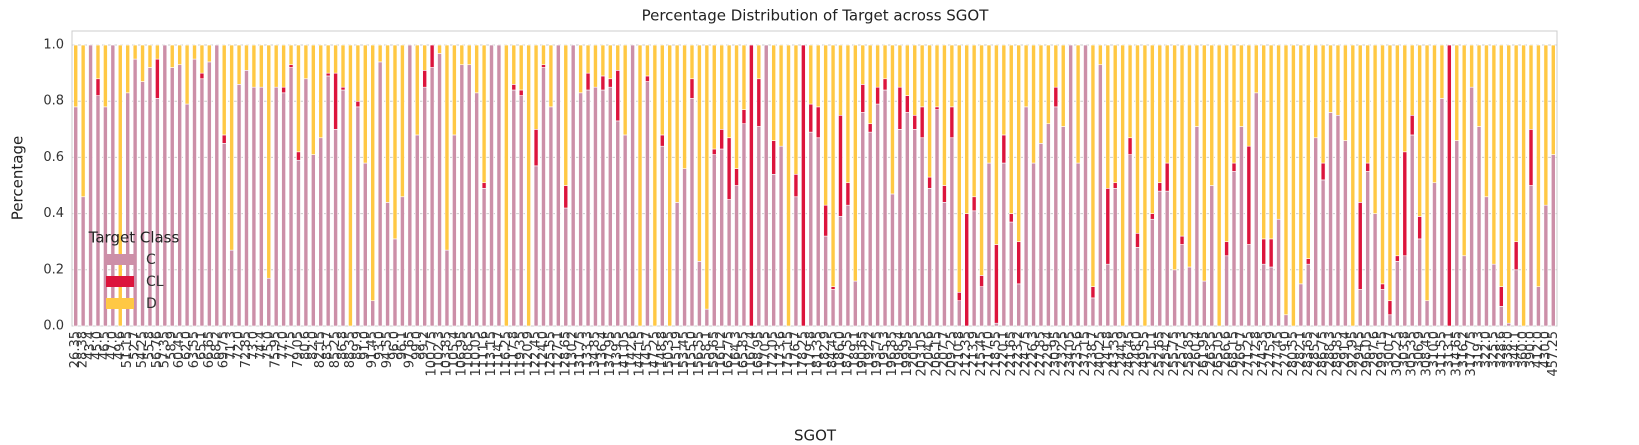 The height and width of the screenshot is (445, 1639). Describe the element at coordinates (617, 349) in the screenshot. I see `x-tick-label: 139.5` at that location.